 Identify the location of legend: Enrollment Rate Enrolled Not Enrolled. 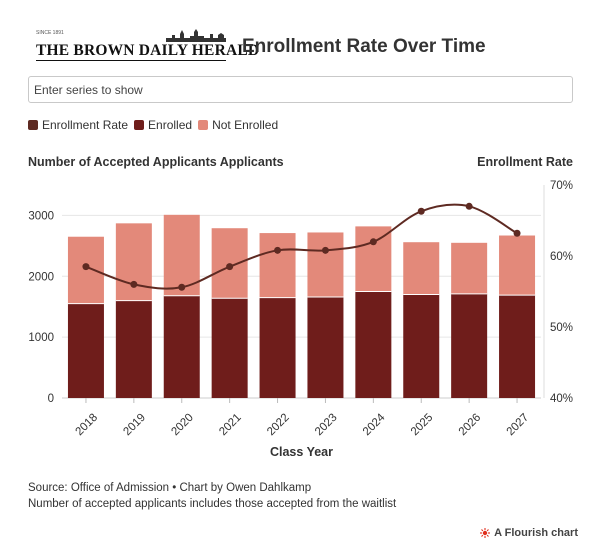
(156, 125).